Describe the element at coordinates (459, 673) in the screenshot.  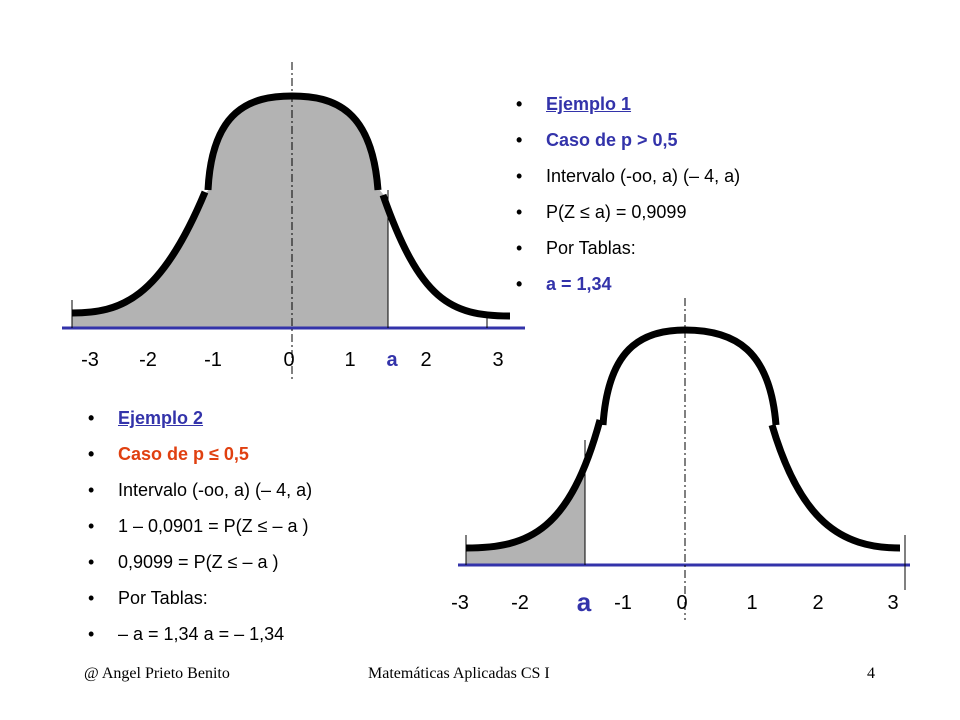
I see `footer-course: Matemáticas Aplicadas CS I` at that location.